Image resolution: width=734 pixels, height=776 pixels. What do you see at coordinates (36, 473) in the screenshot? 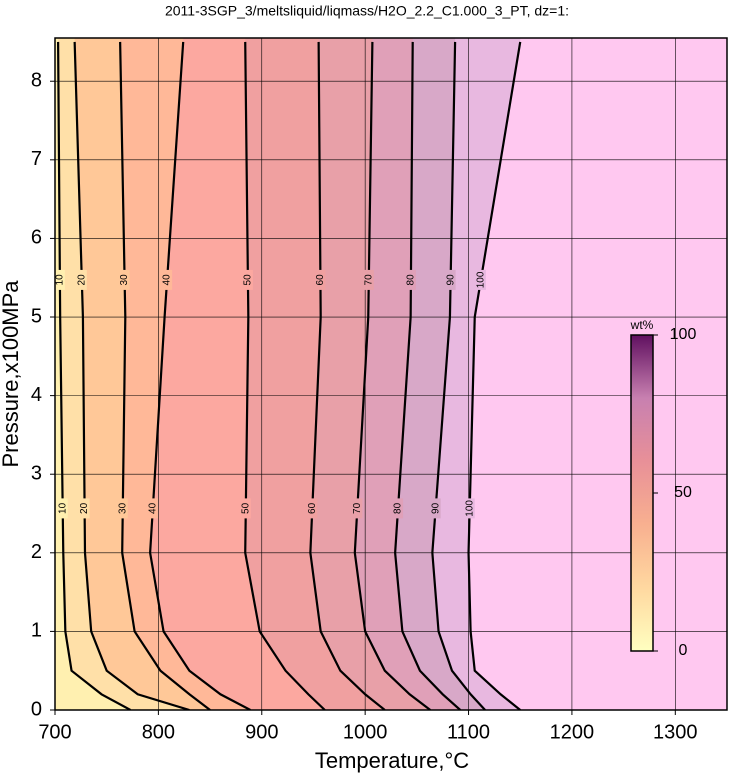
I see `y-tick-label: 3` at bounding box center [36, 473].